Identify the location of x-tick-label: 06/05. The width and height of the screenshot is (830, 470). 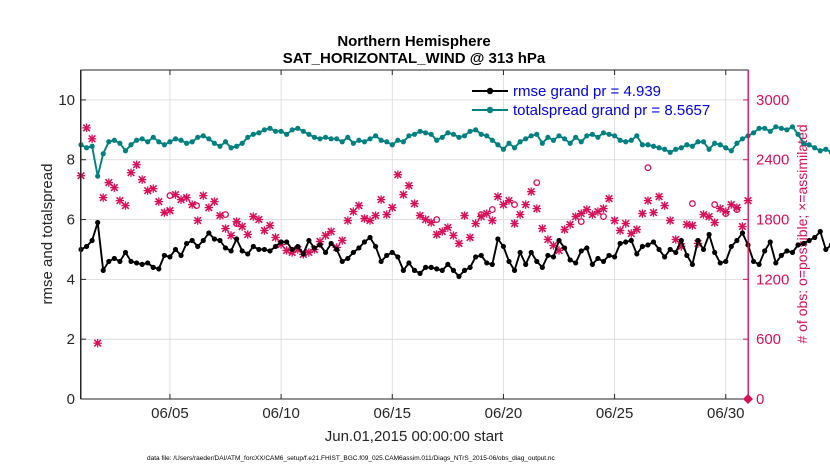
(170, 413).